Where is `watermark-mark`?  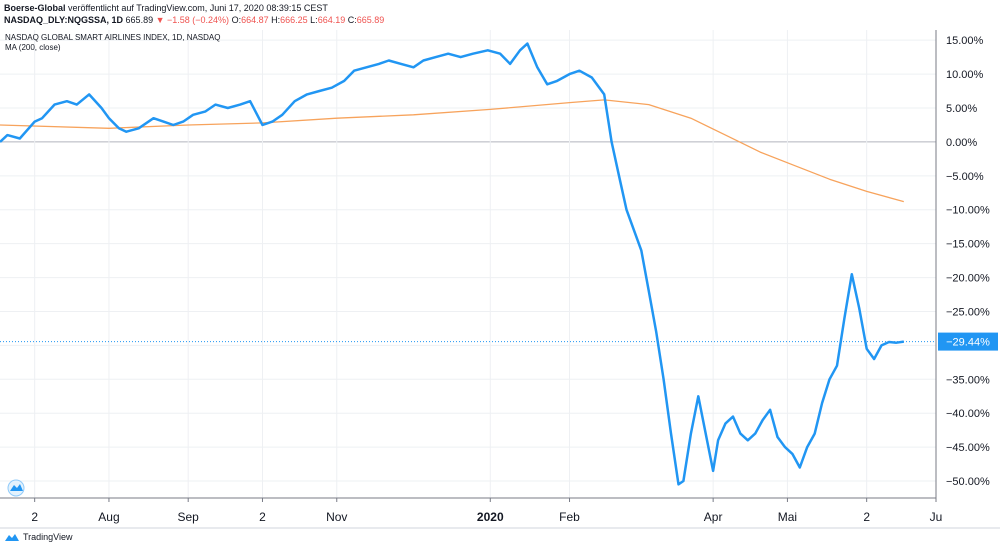
watermark-mark is located at coordinates (16, 487).